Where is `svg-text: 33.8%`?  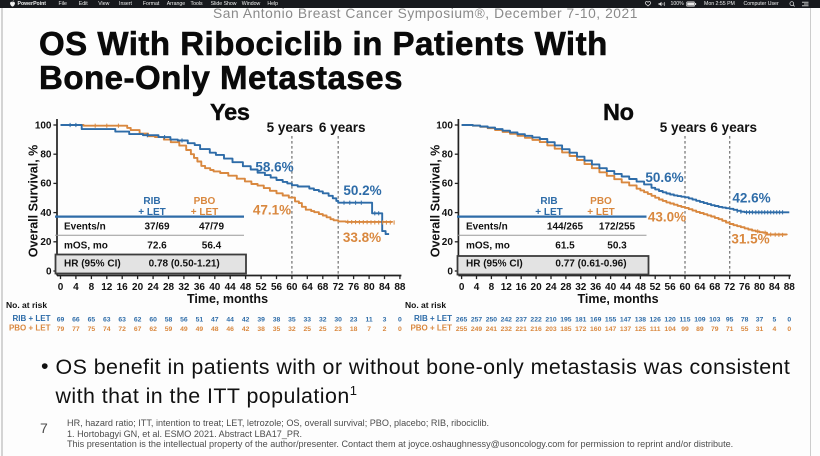 svg-text: 33.8% is located at coordinates (362, 237).